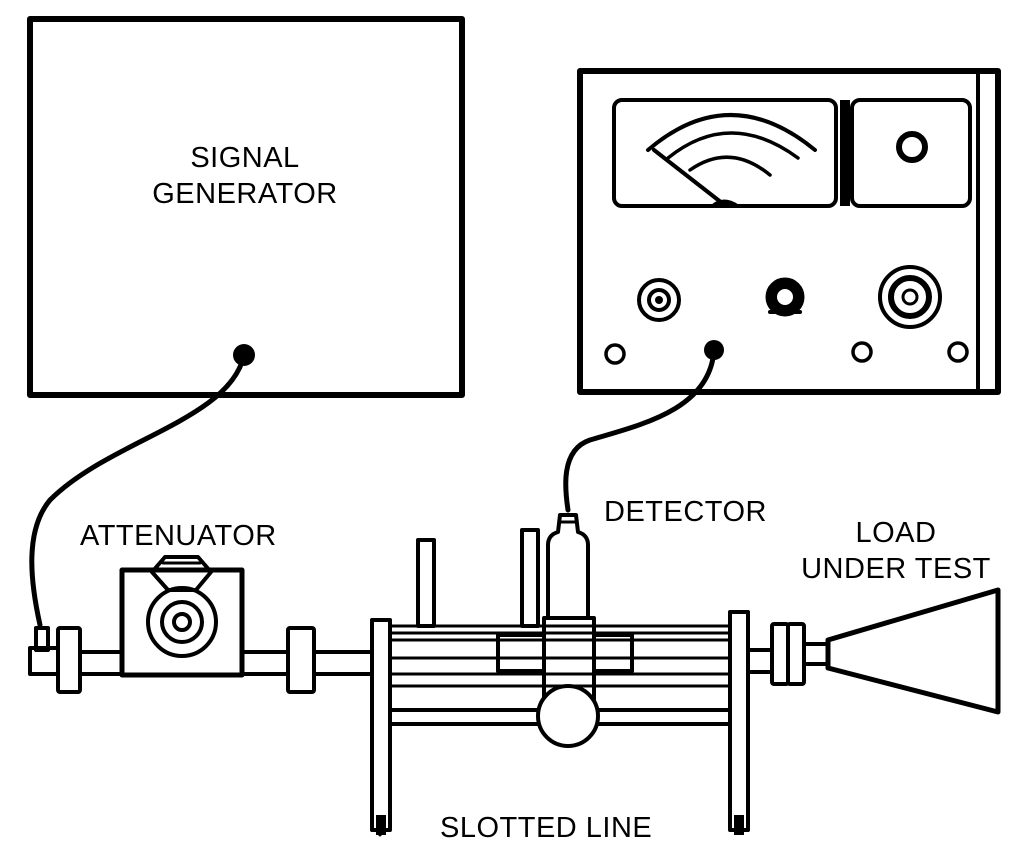 Image resolution: width=1018 pixels, height=846 pixels. Describe the element at coordinates (560, 675) in the screenshot. I see `slotted-line-assembly` at that location.